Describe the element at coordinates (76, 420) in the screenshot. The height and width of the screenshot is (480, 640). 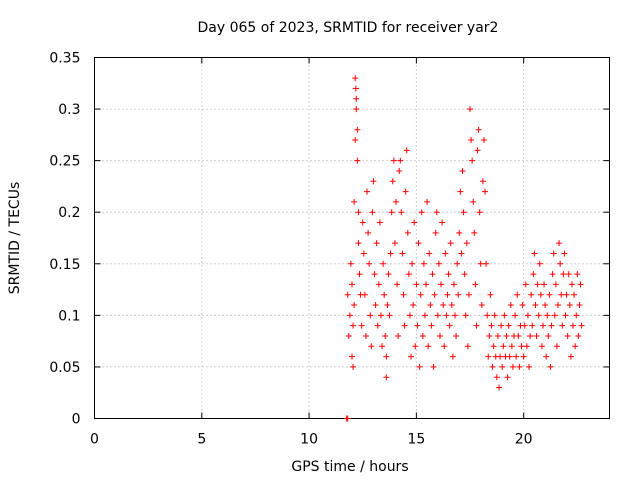
I see `y-tick-label: 0` at that location.